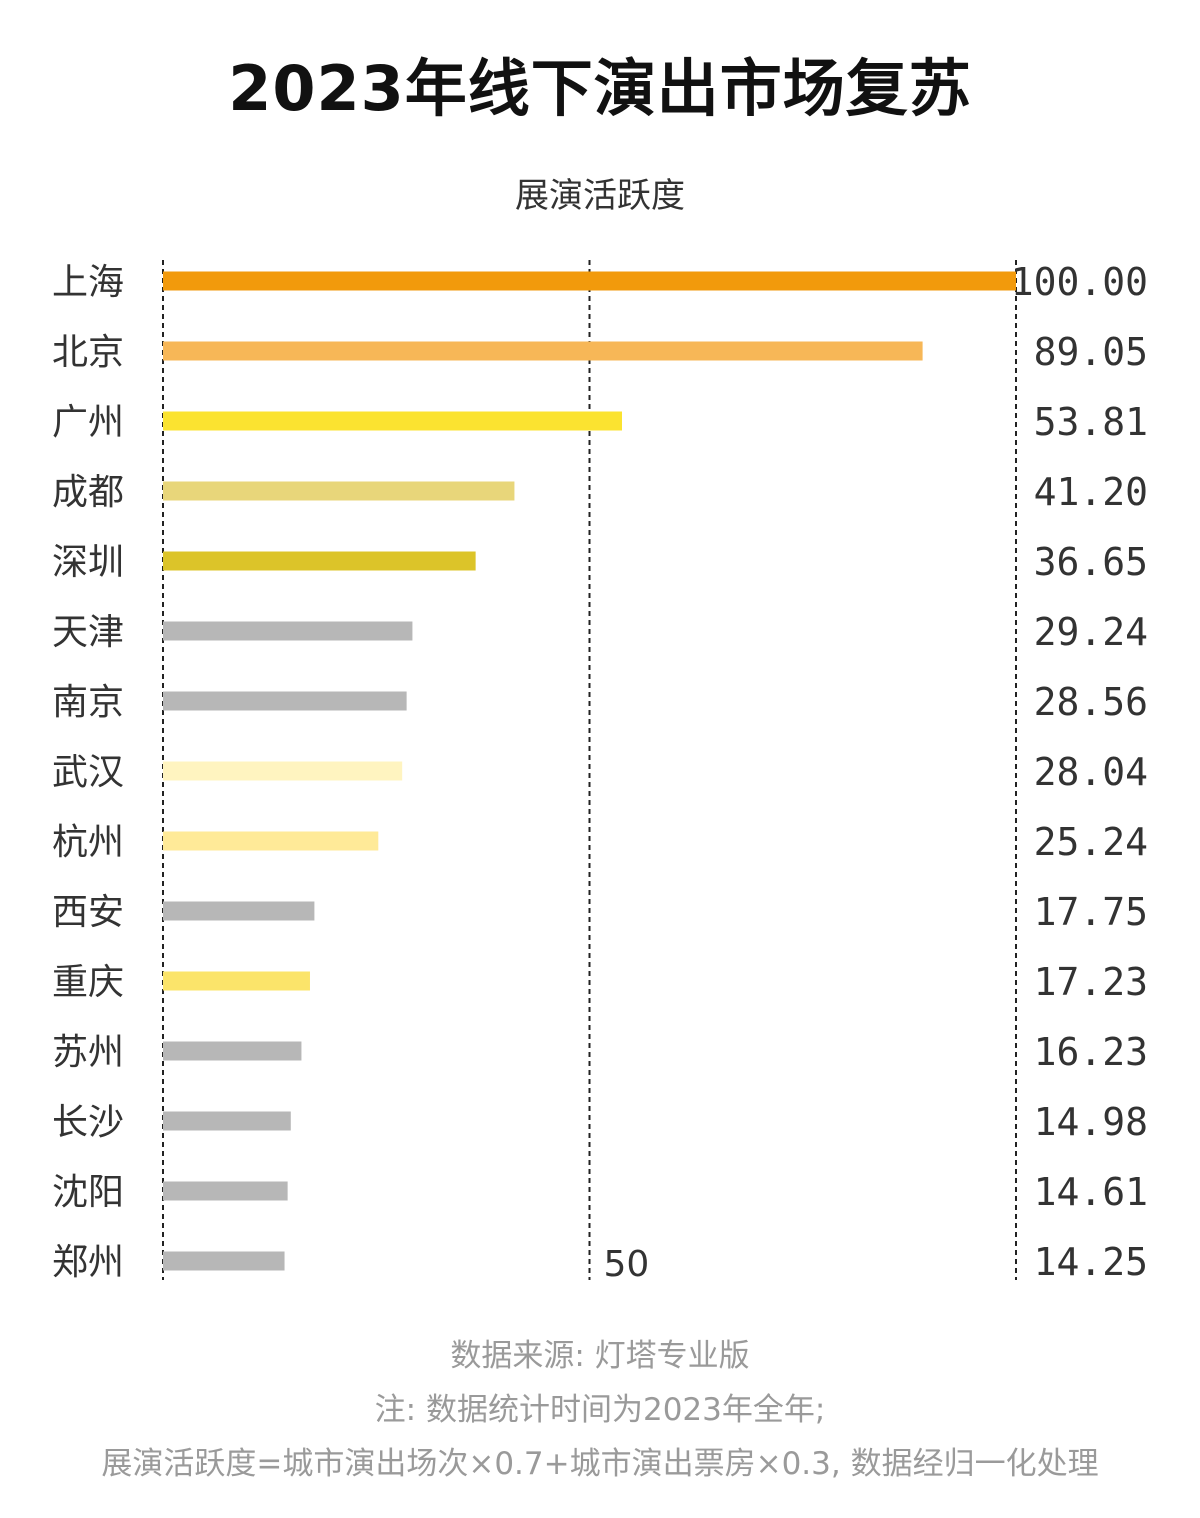  What do you see at coordinates (600, 1356) in the screenshot?
I see `source-note: 数据来源: 灯塔专业版` at bounding box center [600, 1356].